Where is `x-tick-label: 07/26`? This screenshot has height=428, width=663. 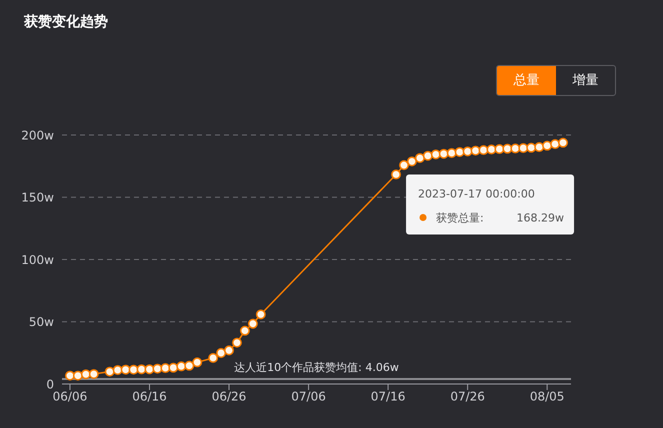 x-tick-label: 07/26 is located at coordinates (467, 397).